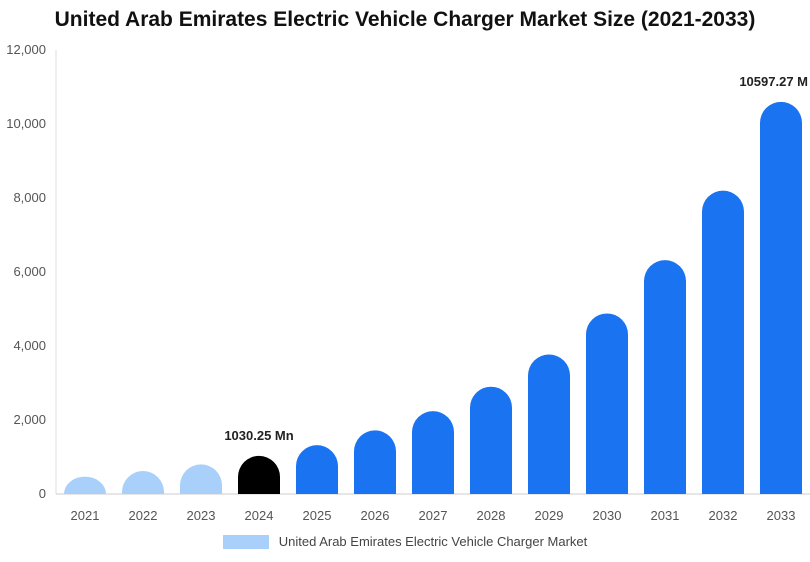  I want to click on x-tick-label: 2026, so click(375, 515).